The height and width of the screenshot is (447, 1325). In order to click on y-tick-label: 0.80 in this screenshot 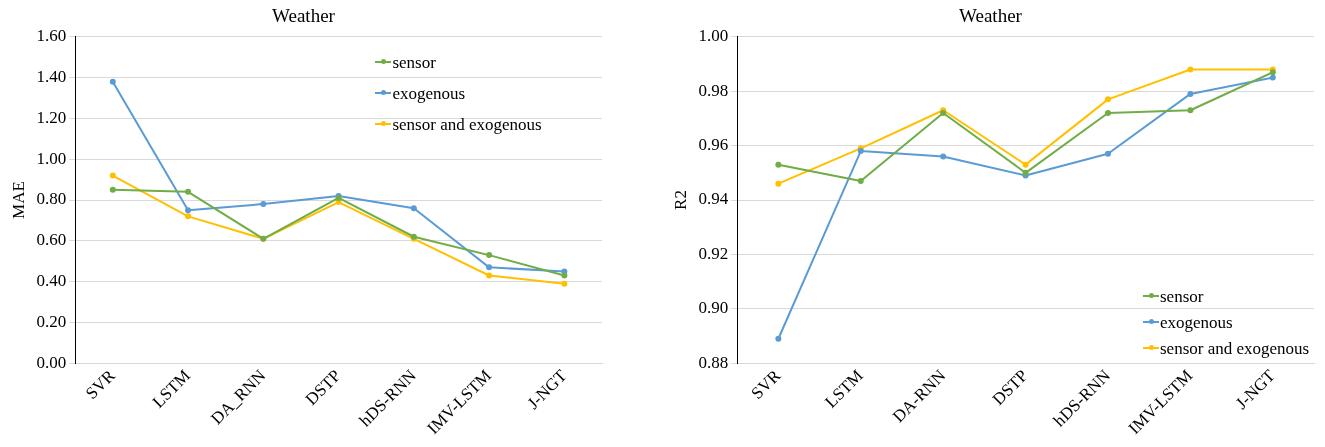, I will do `click(51, 199)`.